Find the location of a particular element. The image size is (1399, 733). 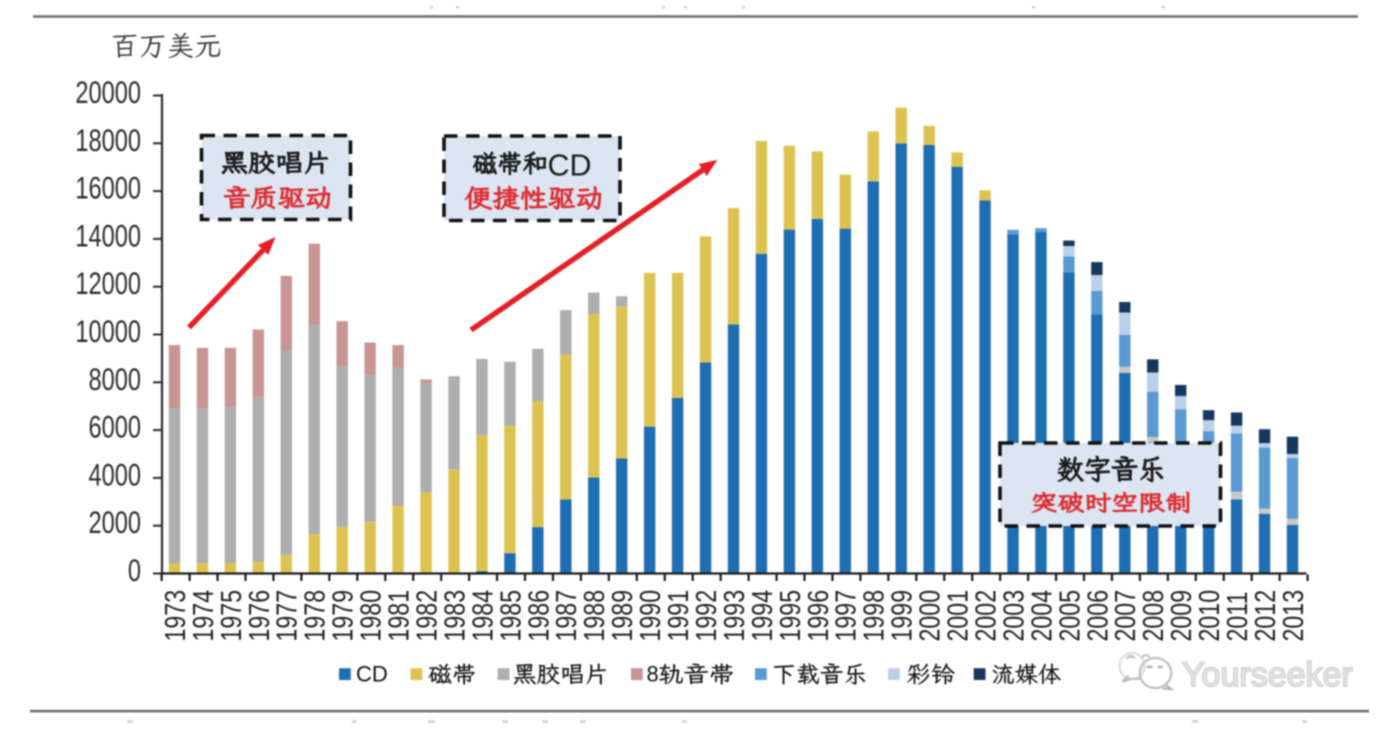

svg-text: 1981 is located at coordinates (398, 616).